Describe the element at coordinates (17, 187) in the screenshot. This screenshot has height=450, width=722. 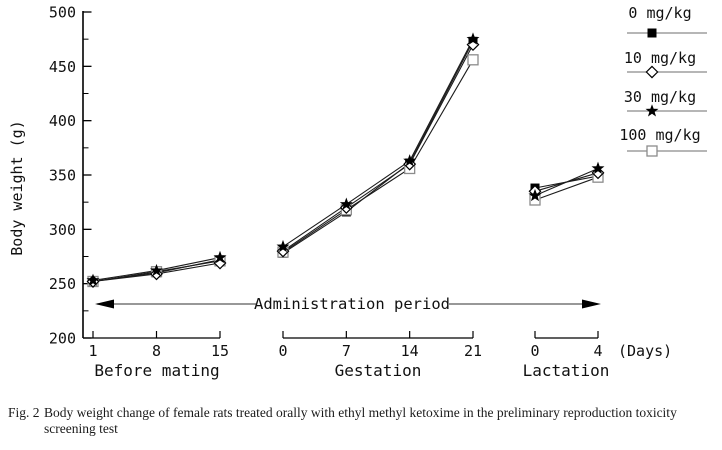
I see `y-axis-title: Body weight (g)` at that location.